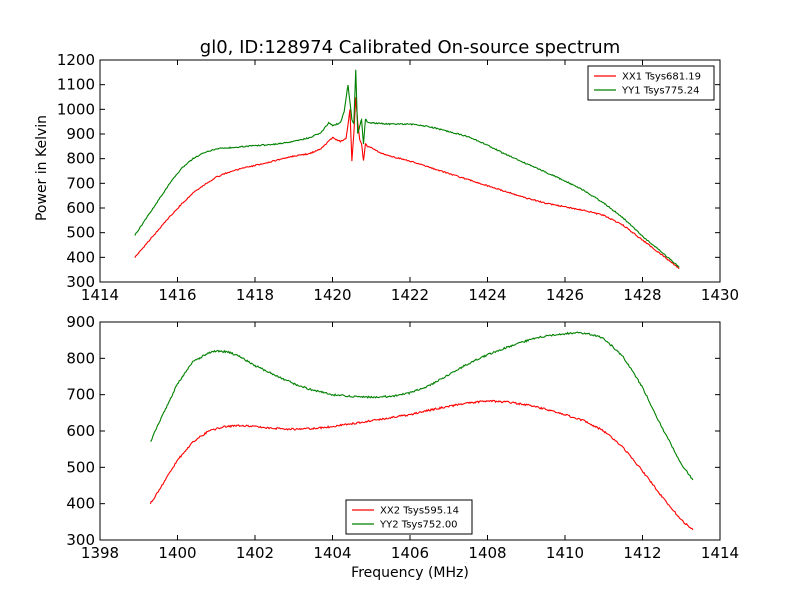  I want to click on x-tick-label: 1424, so click(487, 295).